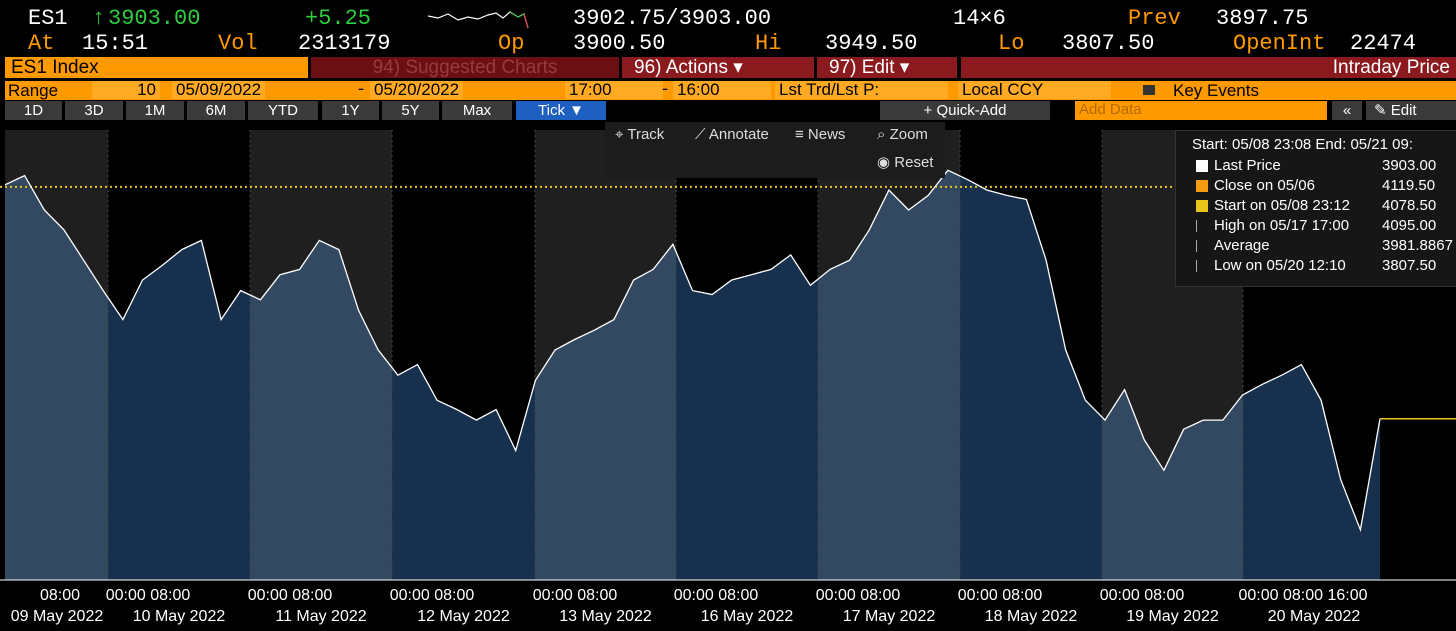 Image resolution: width=1456 pixels, height=631 pixels. What do you see at coordinates (1279, 43) in the screenshot?
I see `oi-label: OpenInt` at bounding box center [1279, 43].